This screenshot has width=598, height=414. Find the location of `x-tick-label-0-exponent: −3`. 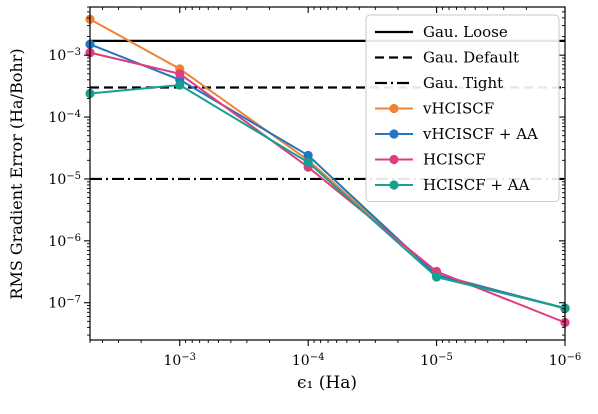

x-tick-label-0-exponent: −3 is located at coordinates (188, 357).